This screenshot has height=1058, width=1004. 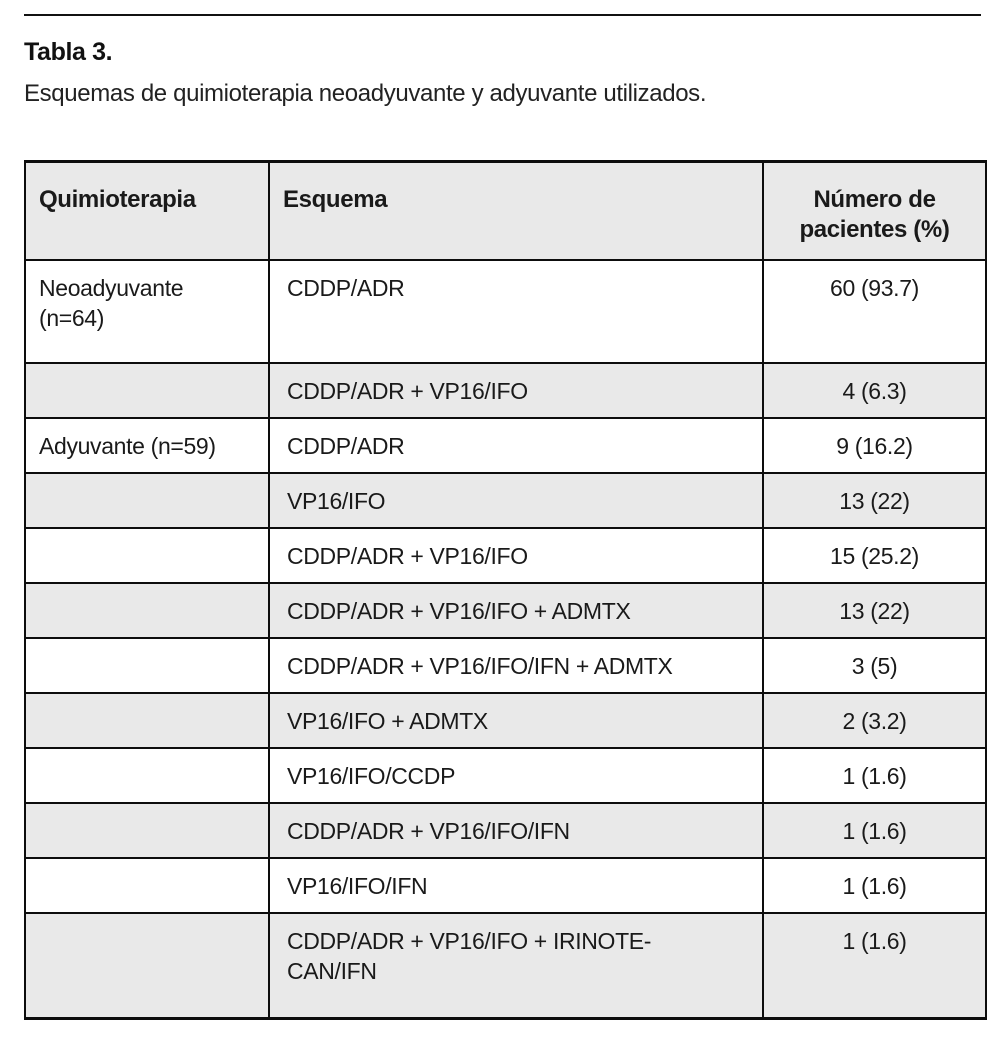 What do you see at coordinates (516, 210) in the screenshot?
I see `column-header-esquema: Esquema` at bounding box center [516, 210].